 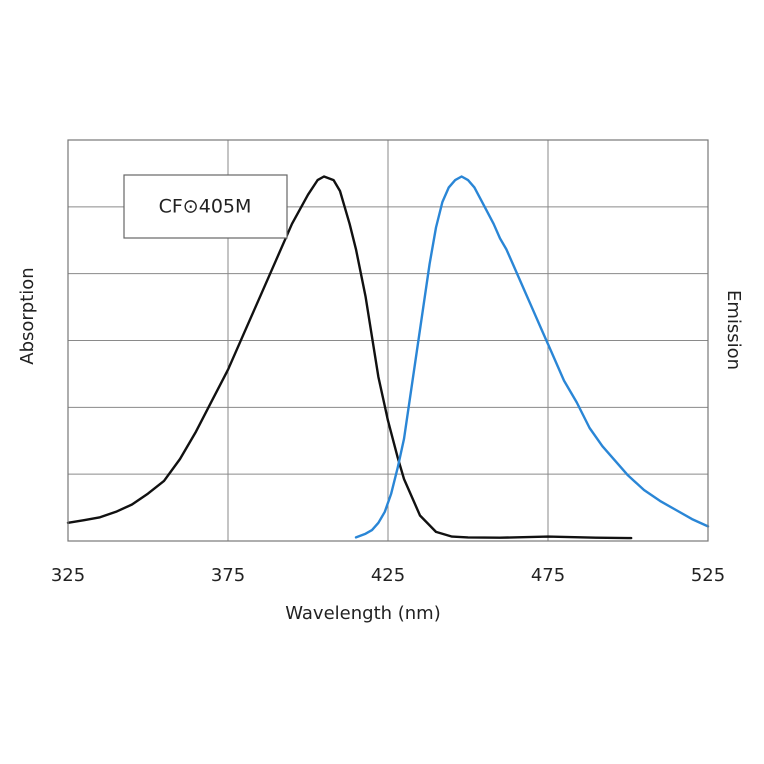 I want to click on x-tick-labels: 325 375 425 475 525, so click(x=388, y=575).